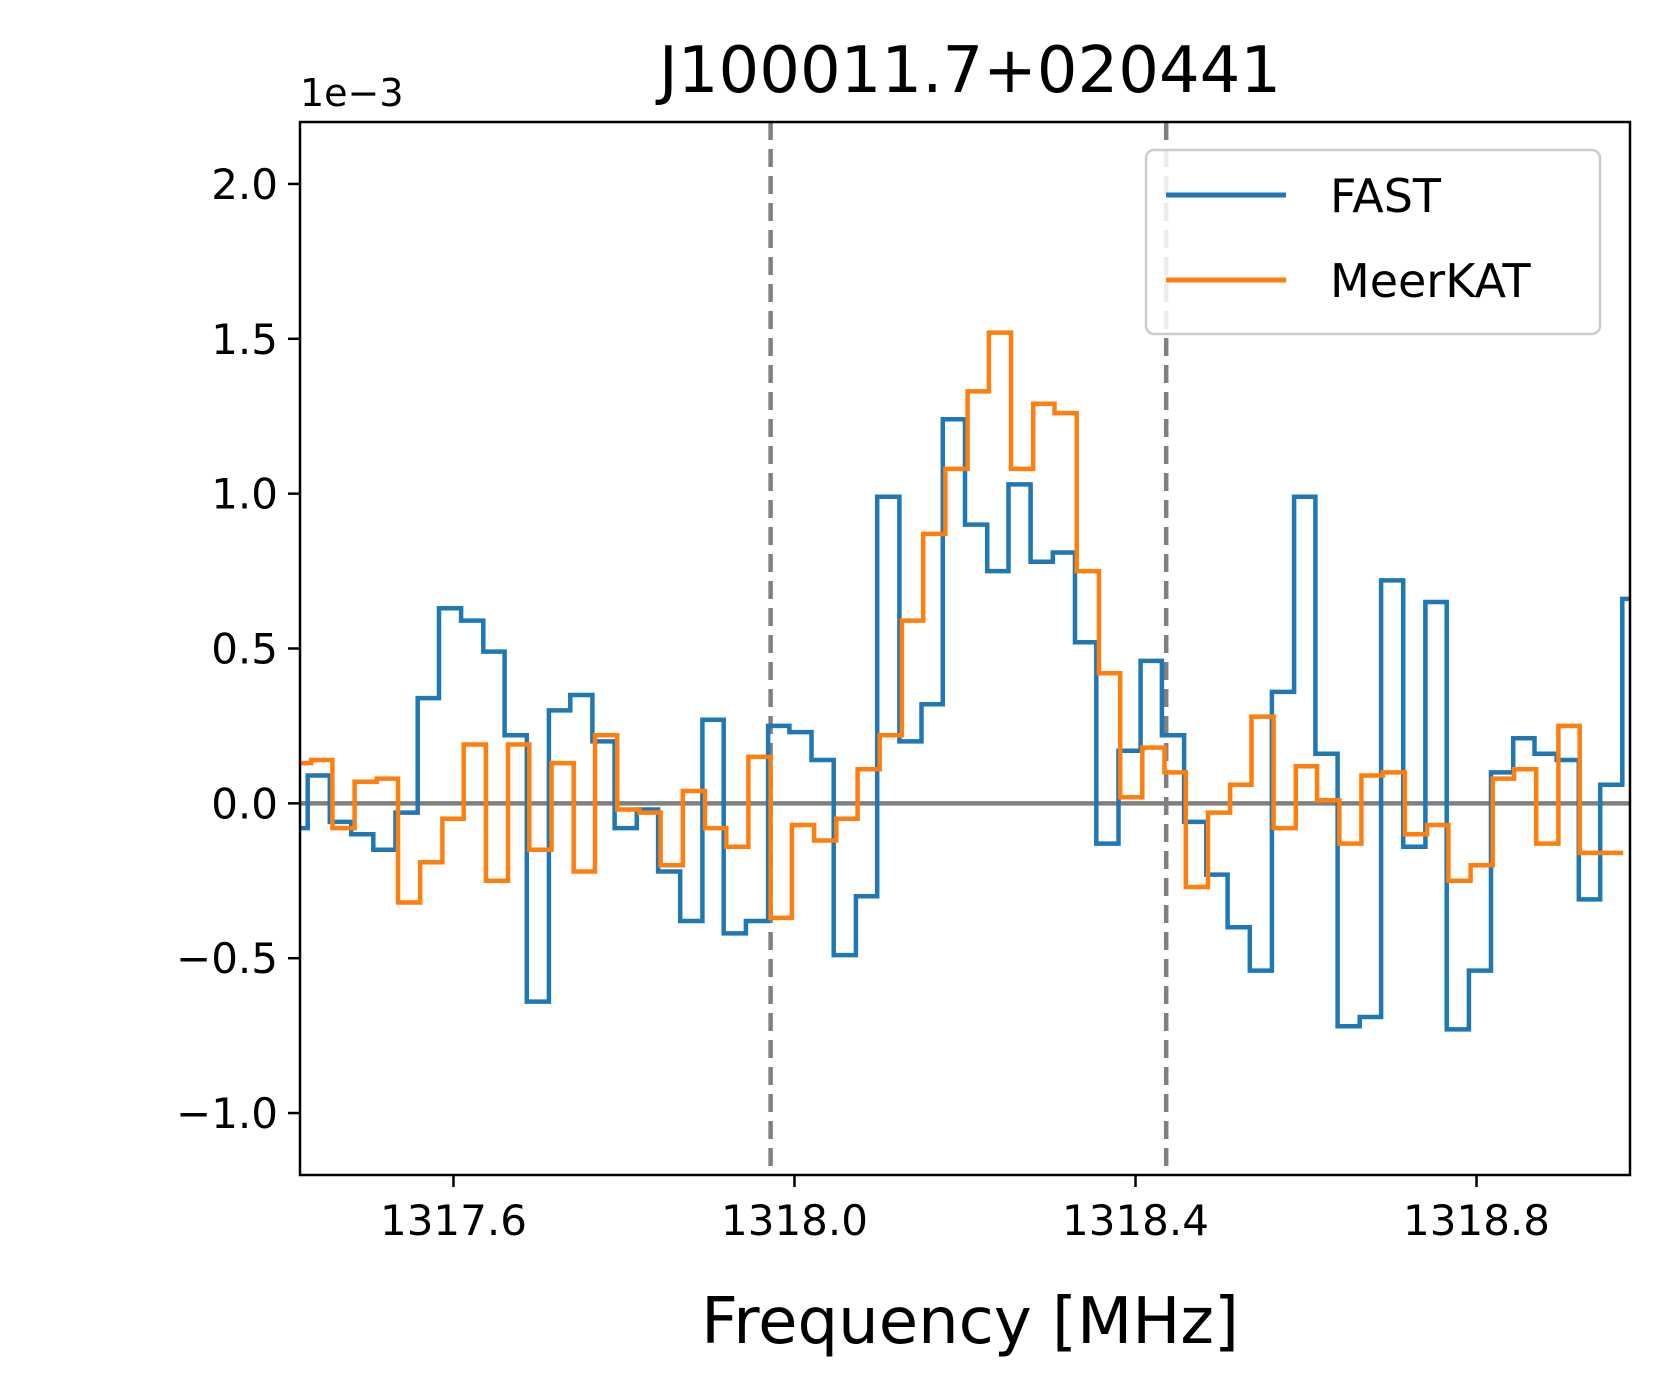  I want to click on x-axis-label: Frequency [MHz], so click(970, 1322).